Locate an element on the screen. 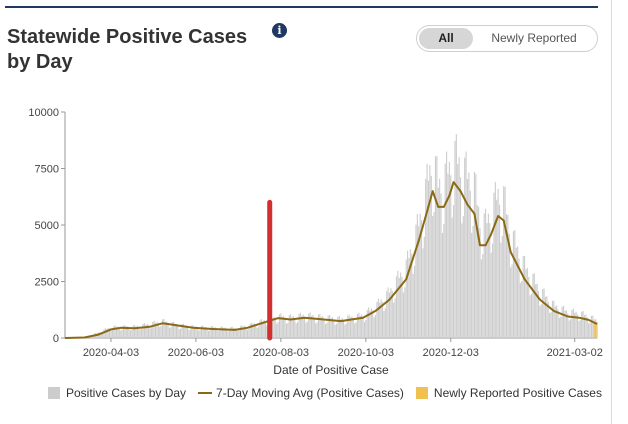 The height and width of the screenshot is (424, 628). legend-item-daily: Positive Cases by Day is located at coordinates (117, 393).